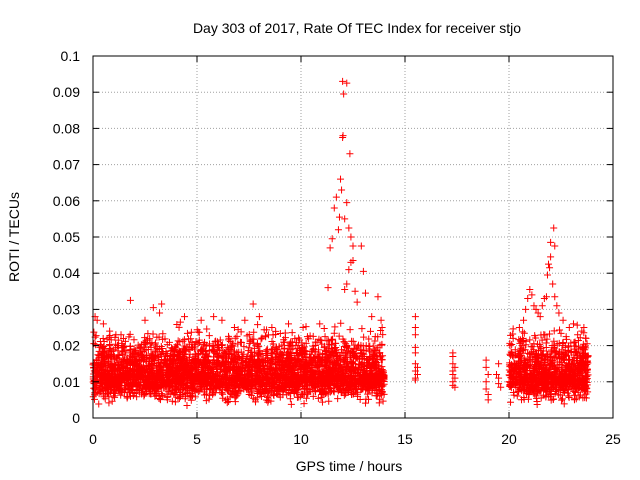 The height and width of the screenshot is (480, 640). I want to click on y-tick-label-7: 0.07, so click(66, 165).